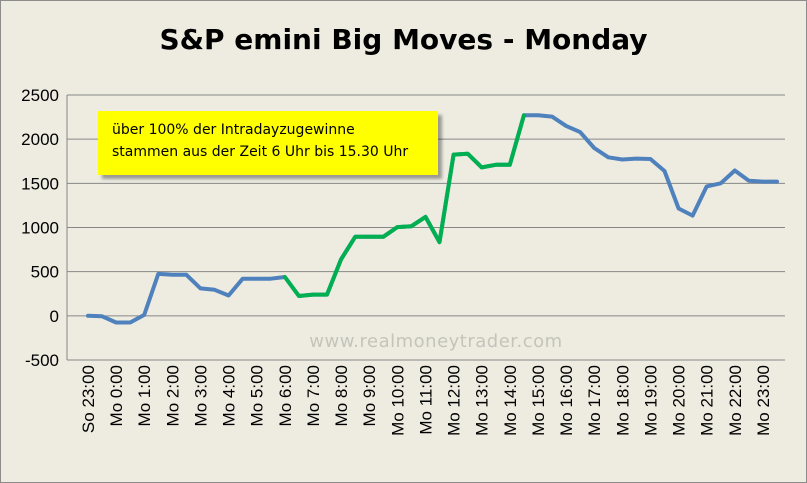 The width and height of the screenshot is (807, 483). What do you see at coordinates (88, 399) in the screenshot?
I see `x-tick-label: So 23:00` at bounding box center [88, 399].